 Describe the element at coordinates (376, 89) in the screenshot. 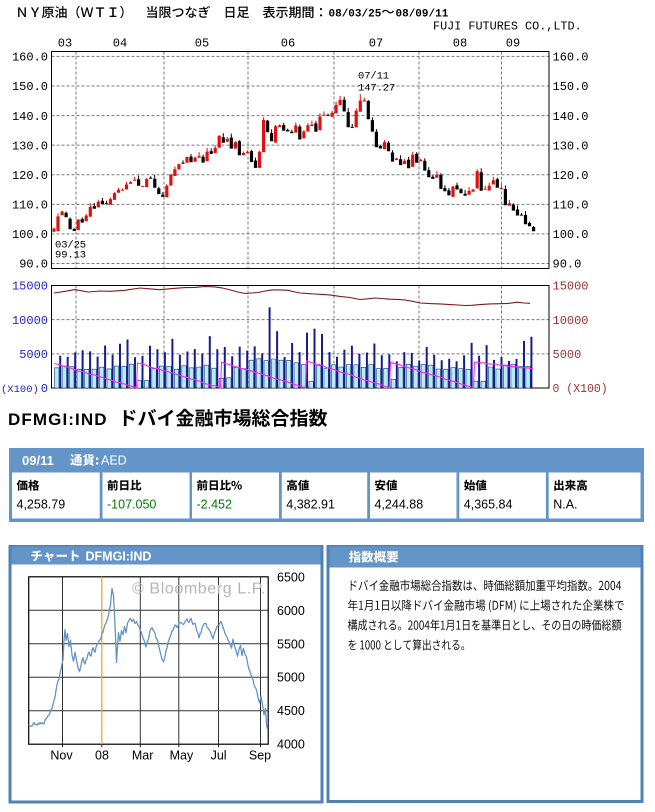

I see `svg-text: 147.27` at that location.